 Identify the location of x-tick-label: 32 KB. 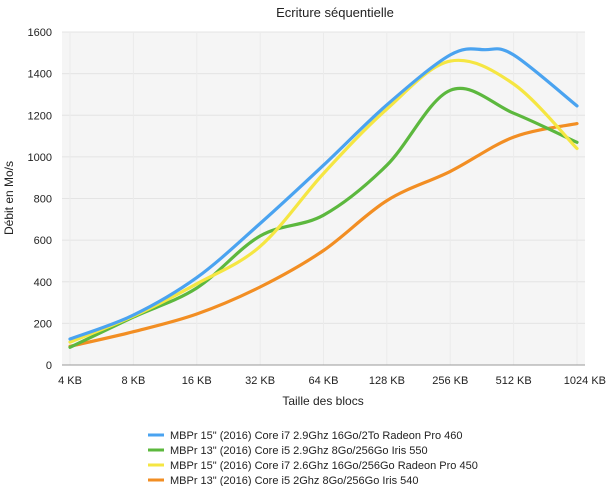
(260, 381).